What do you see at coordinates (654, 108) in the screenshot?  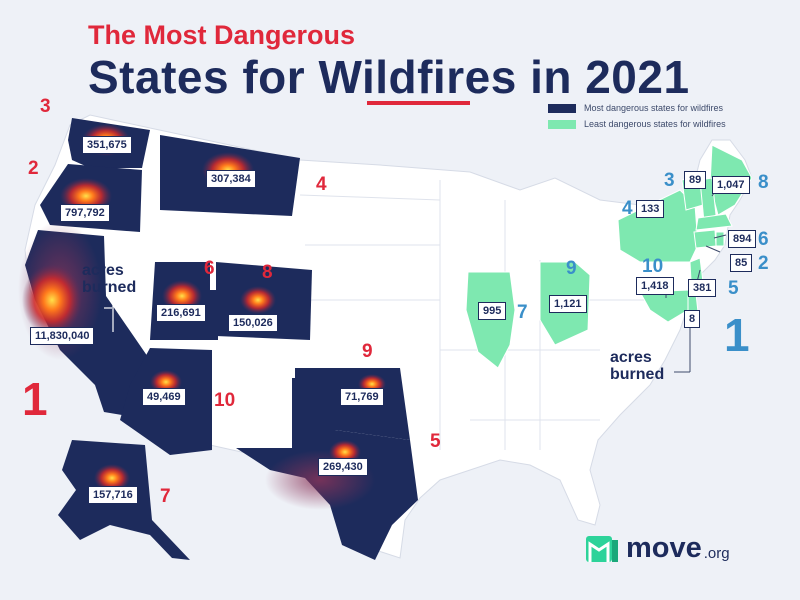 I see `legend-label-most: Most dangerous states for wildfires` at bounding box center [654, 108].